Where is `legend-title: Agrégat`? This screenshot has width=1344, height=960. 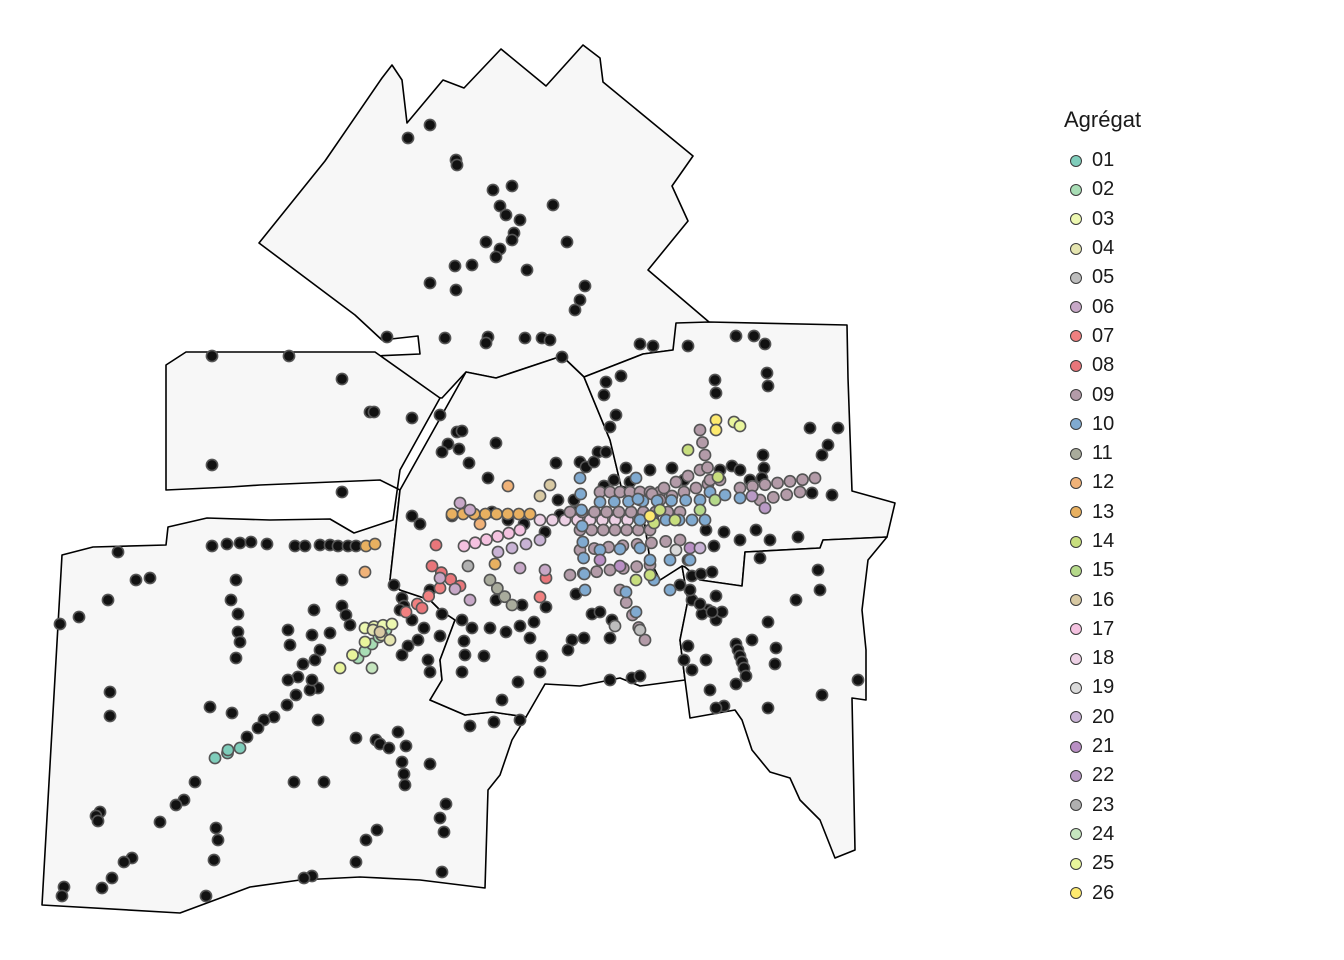
legend-title: Agrégat is located at coordinates (1103, 119).